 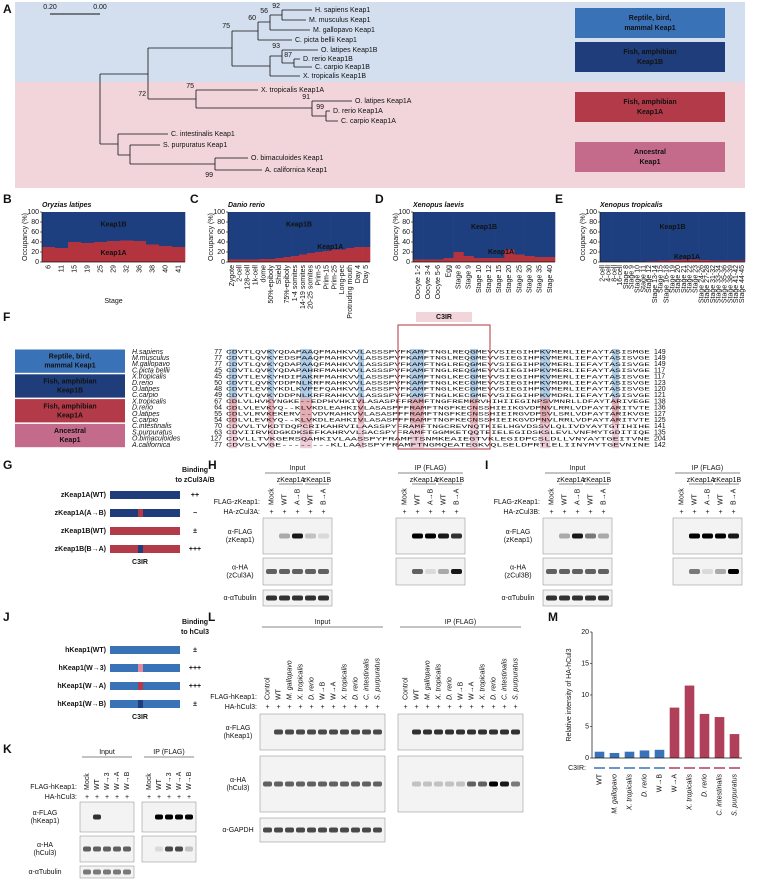 What do you see at coordinates (408, 262) in the screenshot?
I see `y-tick-label: 0` at bounding box center [408, 262].